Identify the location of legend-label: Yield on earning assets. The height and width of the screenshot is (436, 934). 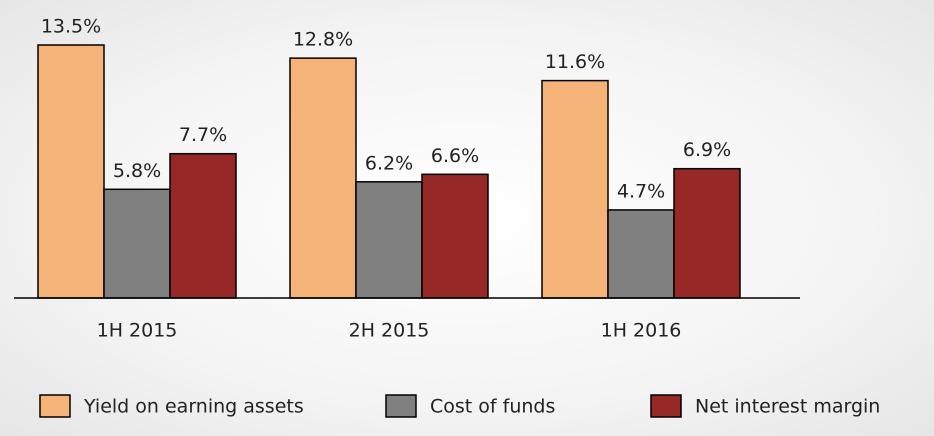
(193, 407).